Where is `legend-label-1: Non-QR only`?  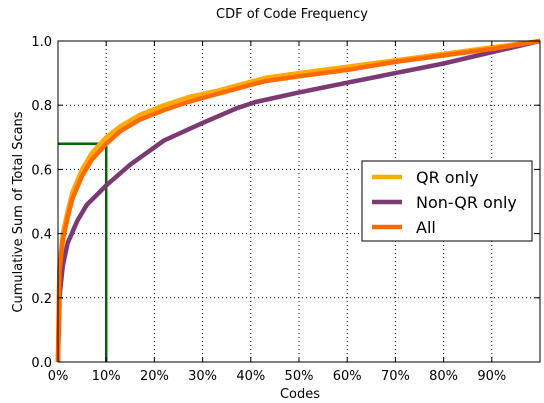 legend-label-1: Non-QR only is located at coordinates (466, 202).